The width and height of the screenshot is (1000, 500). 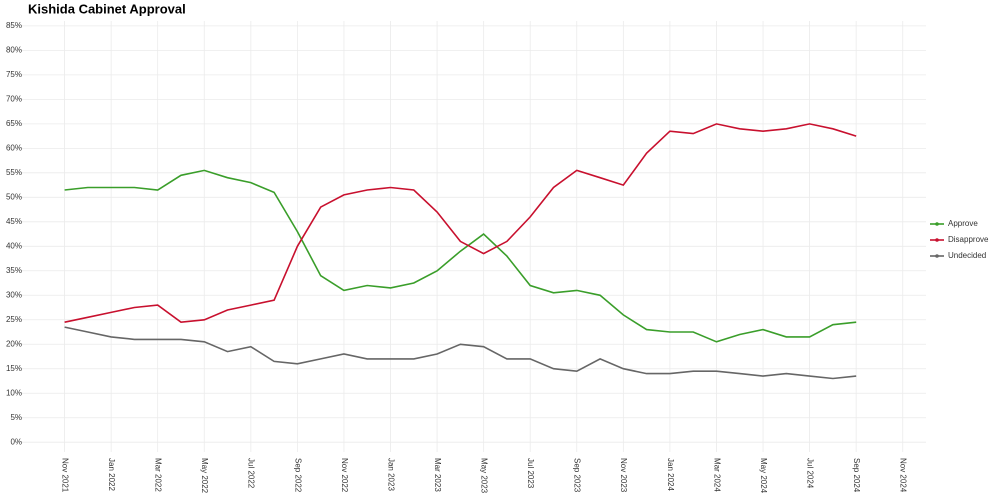 I want to click on x-tick-label: May 2023, so click(x=484, y=476).